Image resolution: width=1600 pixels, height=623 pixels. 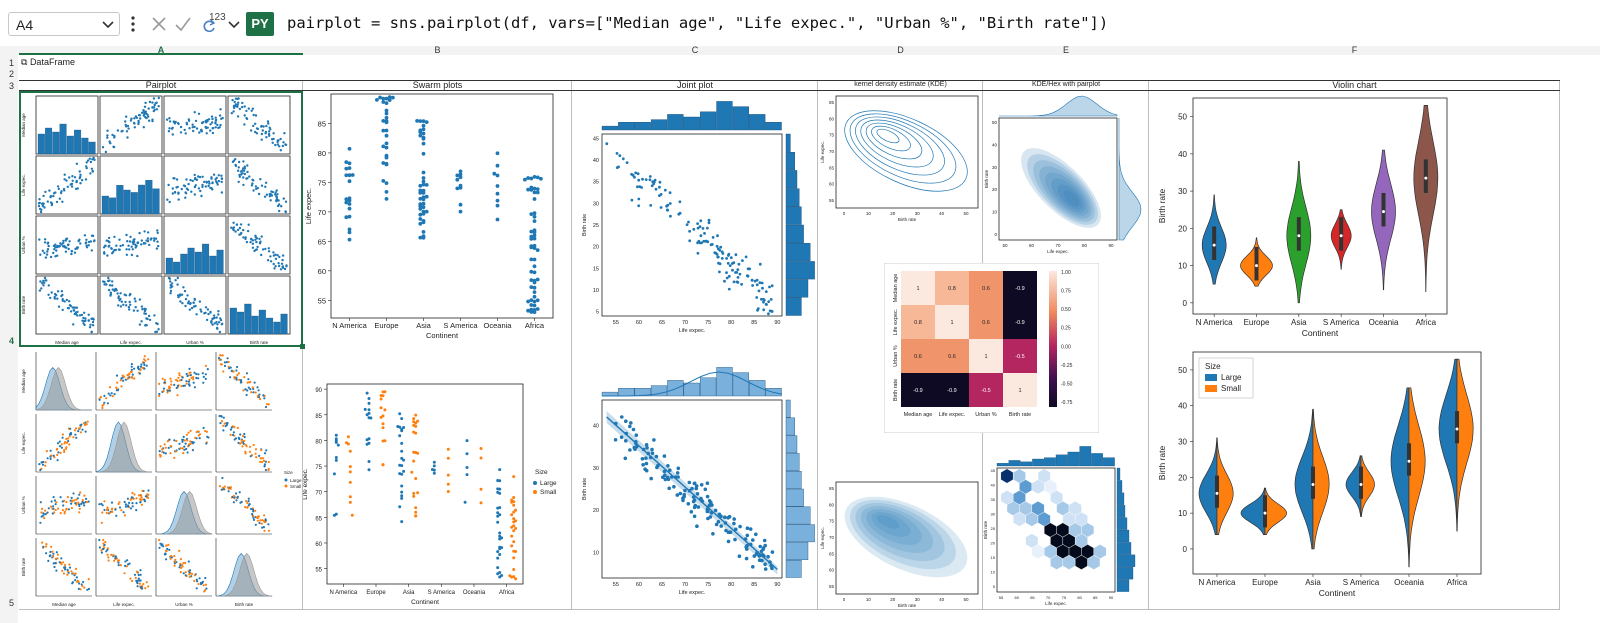 What do you see at coordinates (1409, 459) in the screenshot?
I see `violin-box` at bounding box center [1409, 459].